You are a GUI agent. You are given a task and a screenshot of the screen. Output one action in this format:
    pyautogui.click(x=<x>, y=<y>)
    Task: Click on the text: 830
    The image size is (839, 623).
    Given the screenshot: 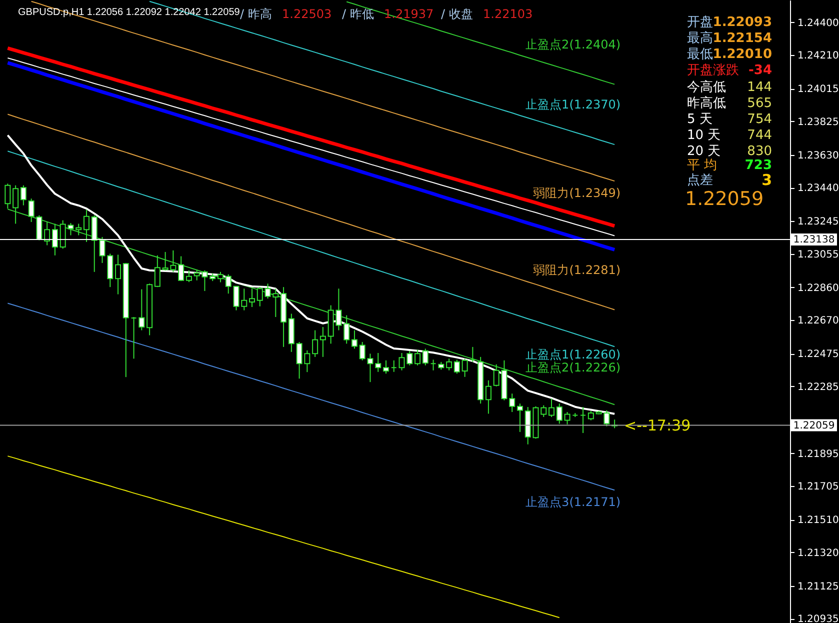 What is the action you would take?
    pyautogui.click(x=759, y=151)
    